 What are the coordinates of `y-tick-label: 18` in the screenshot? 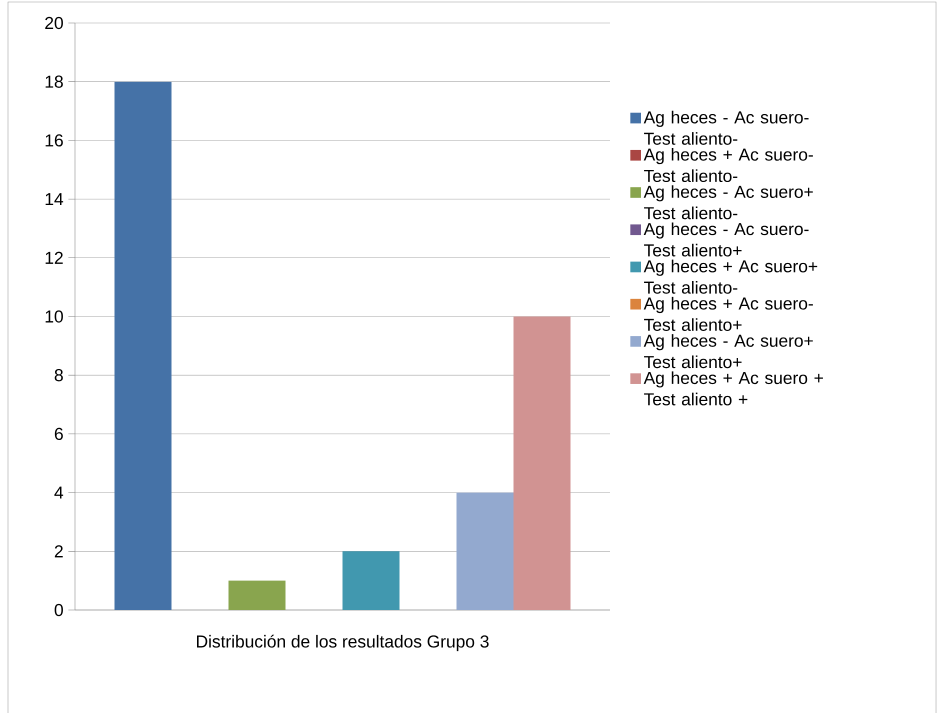 It's located at (54, 82).